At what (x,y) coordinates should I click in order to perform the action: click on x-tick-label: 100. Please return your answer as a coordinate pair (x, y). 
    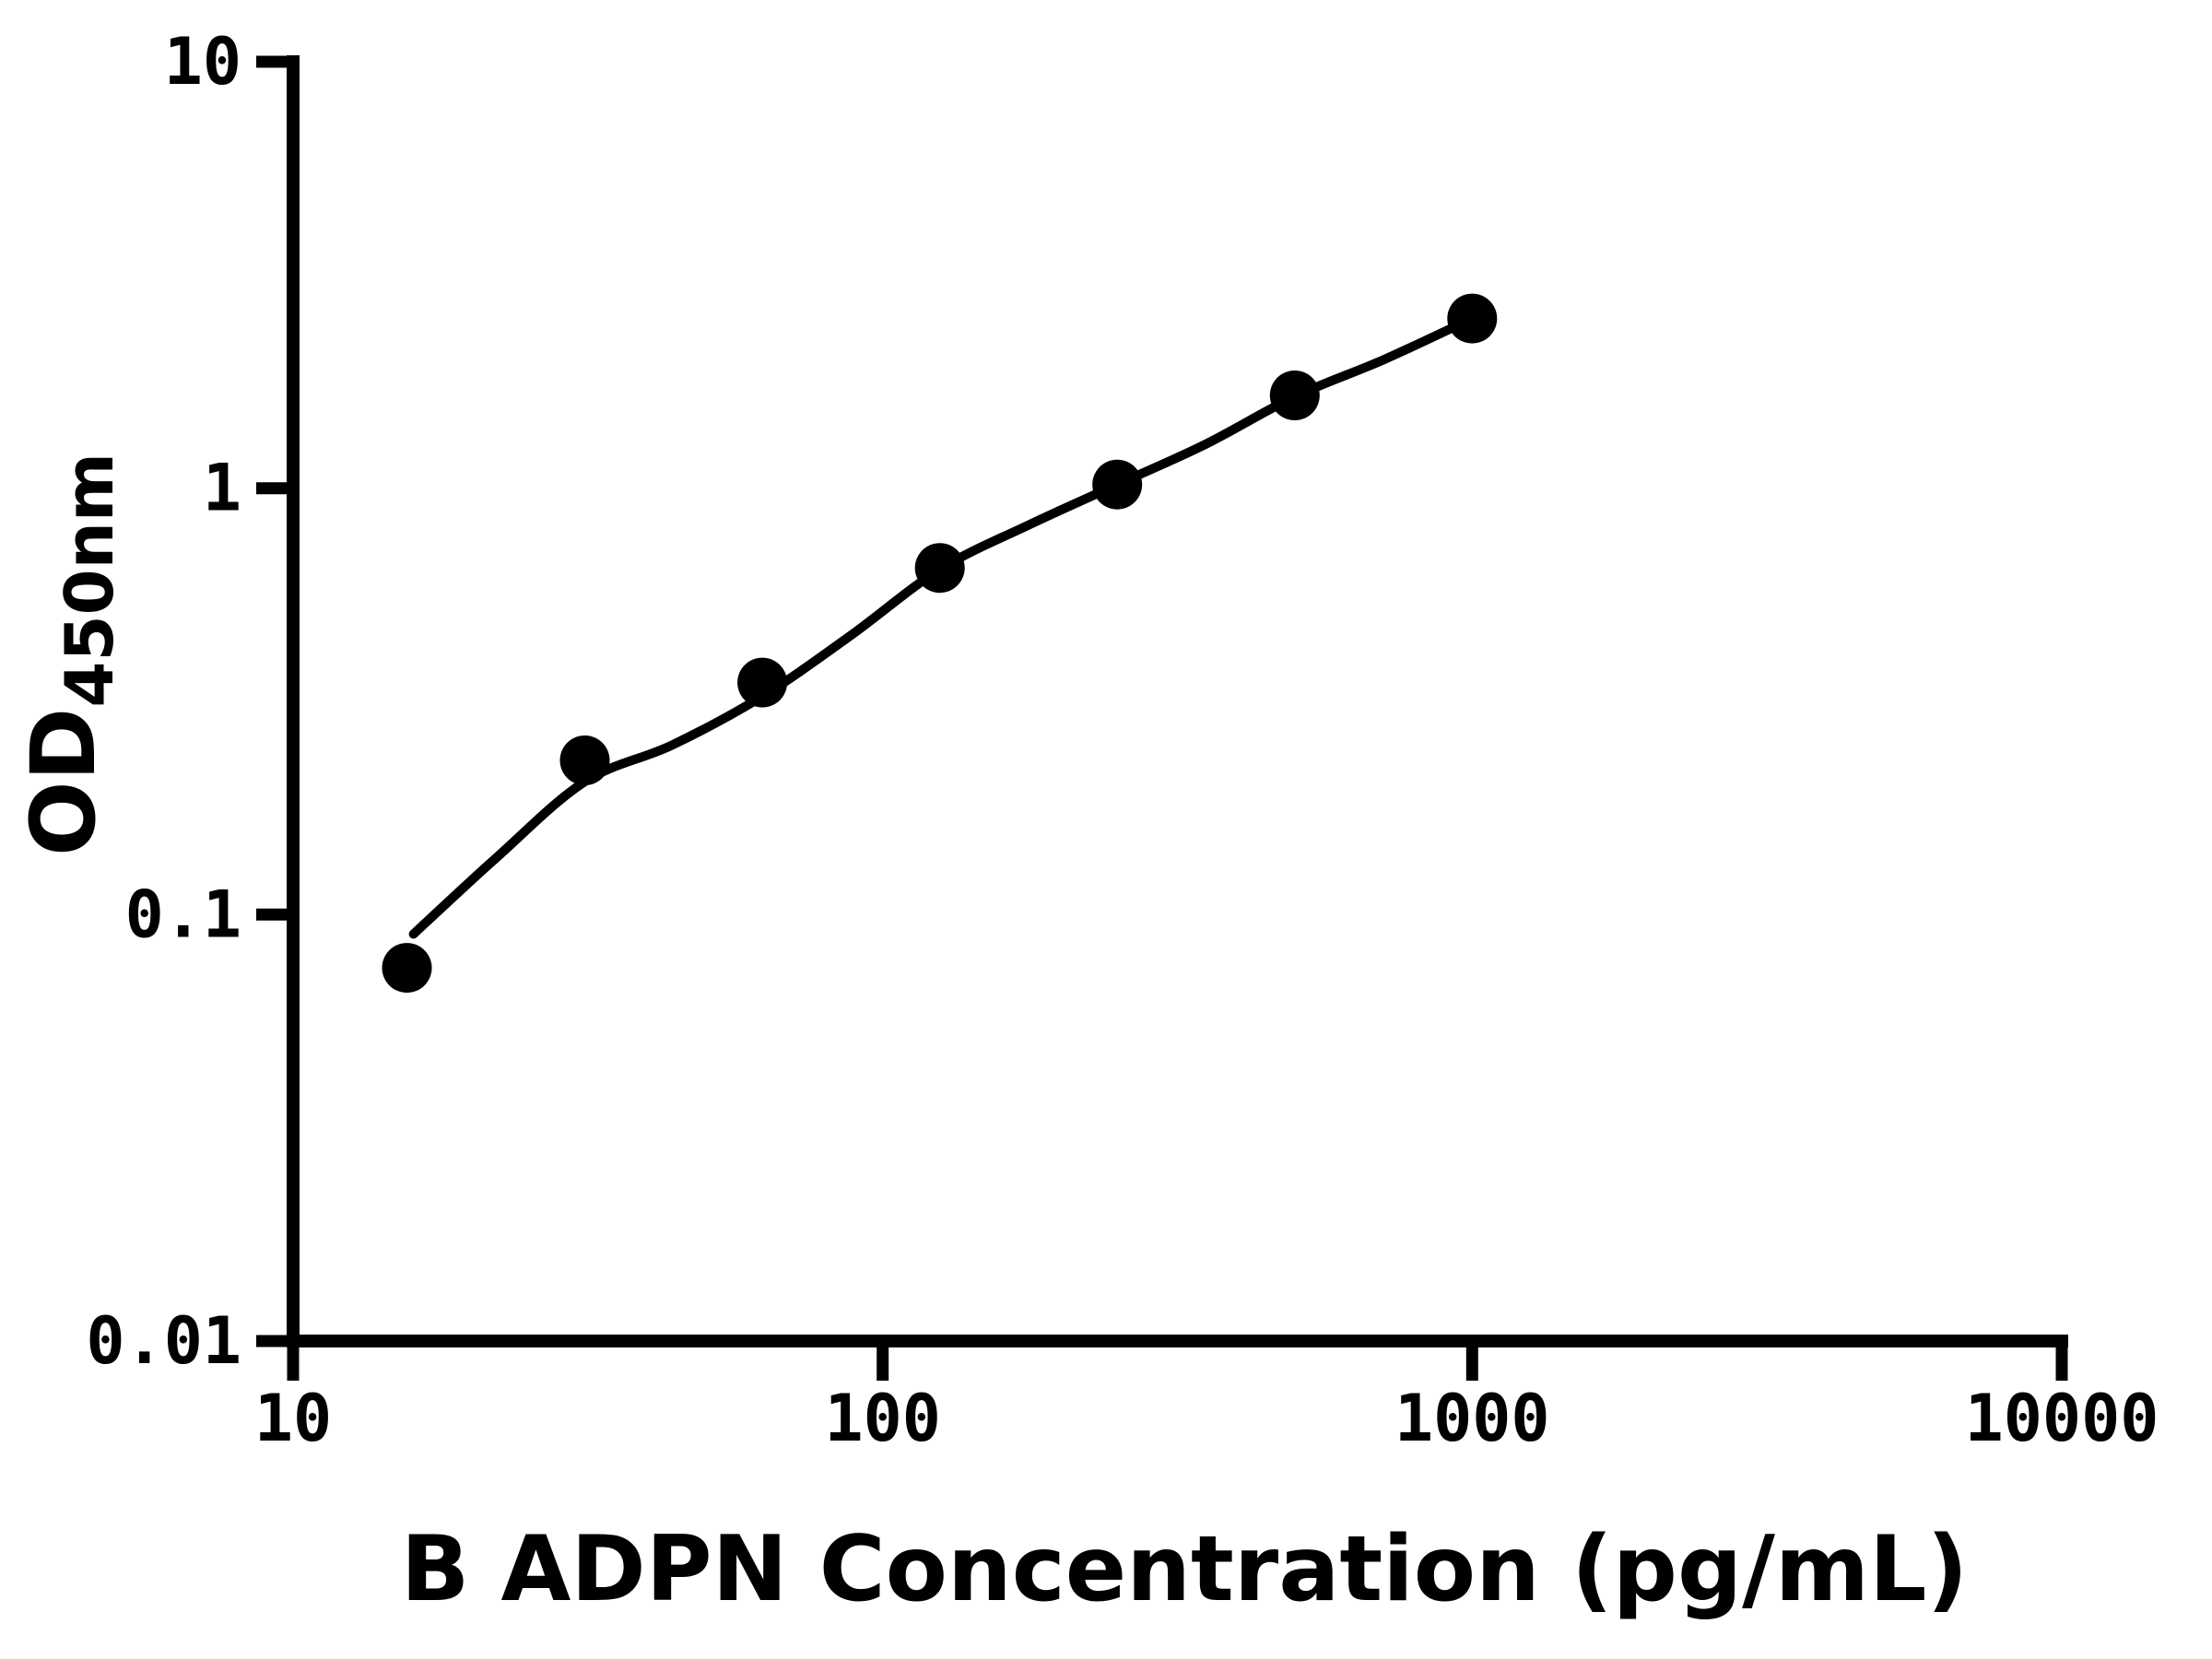
    Looking at the image, I should click on (882, 1418).